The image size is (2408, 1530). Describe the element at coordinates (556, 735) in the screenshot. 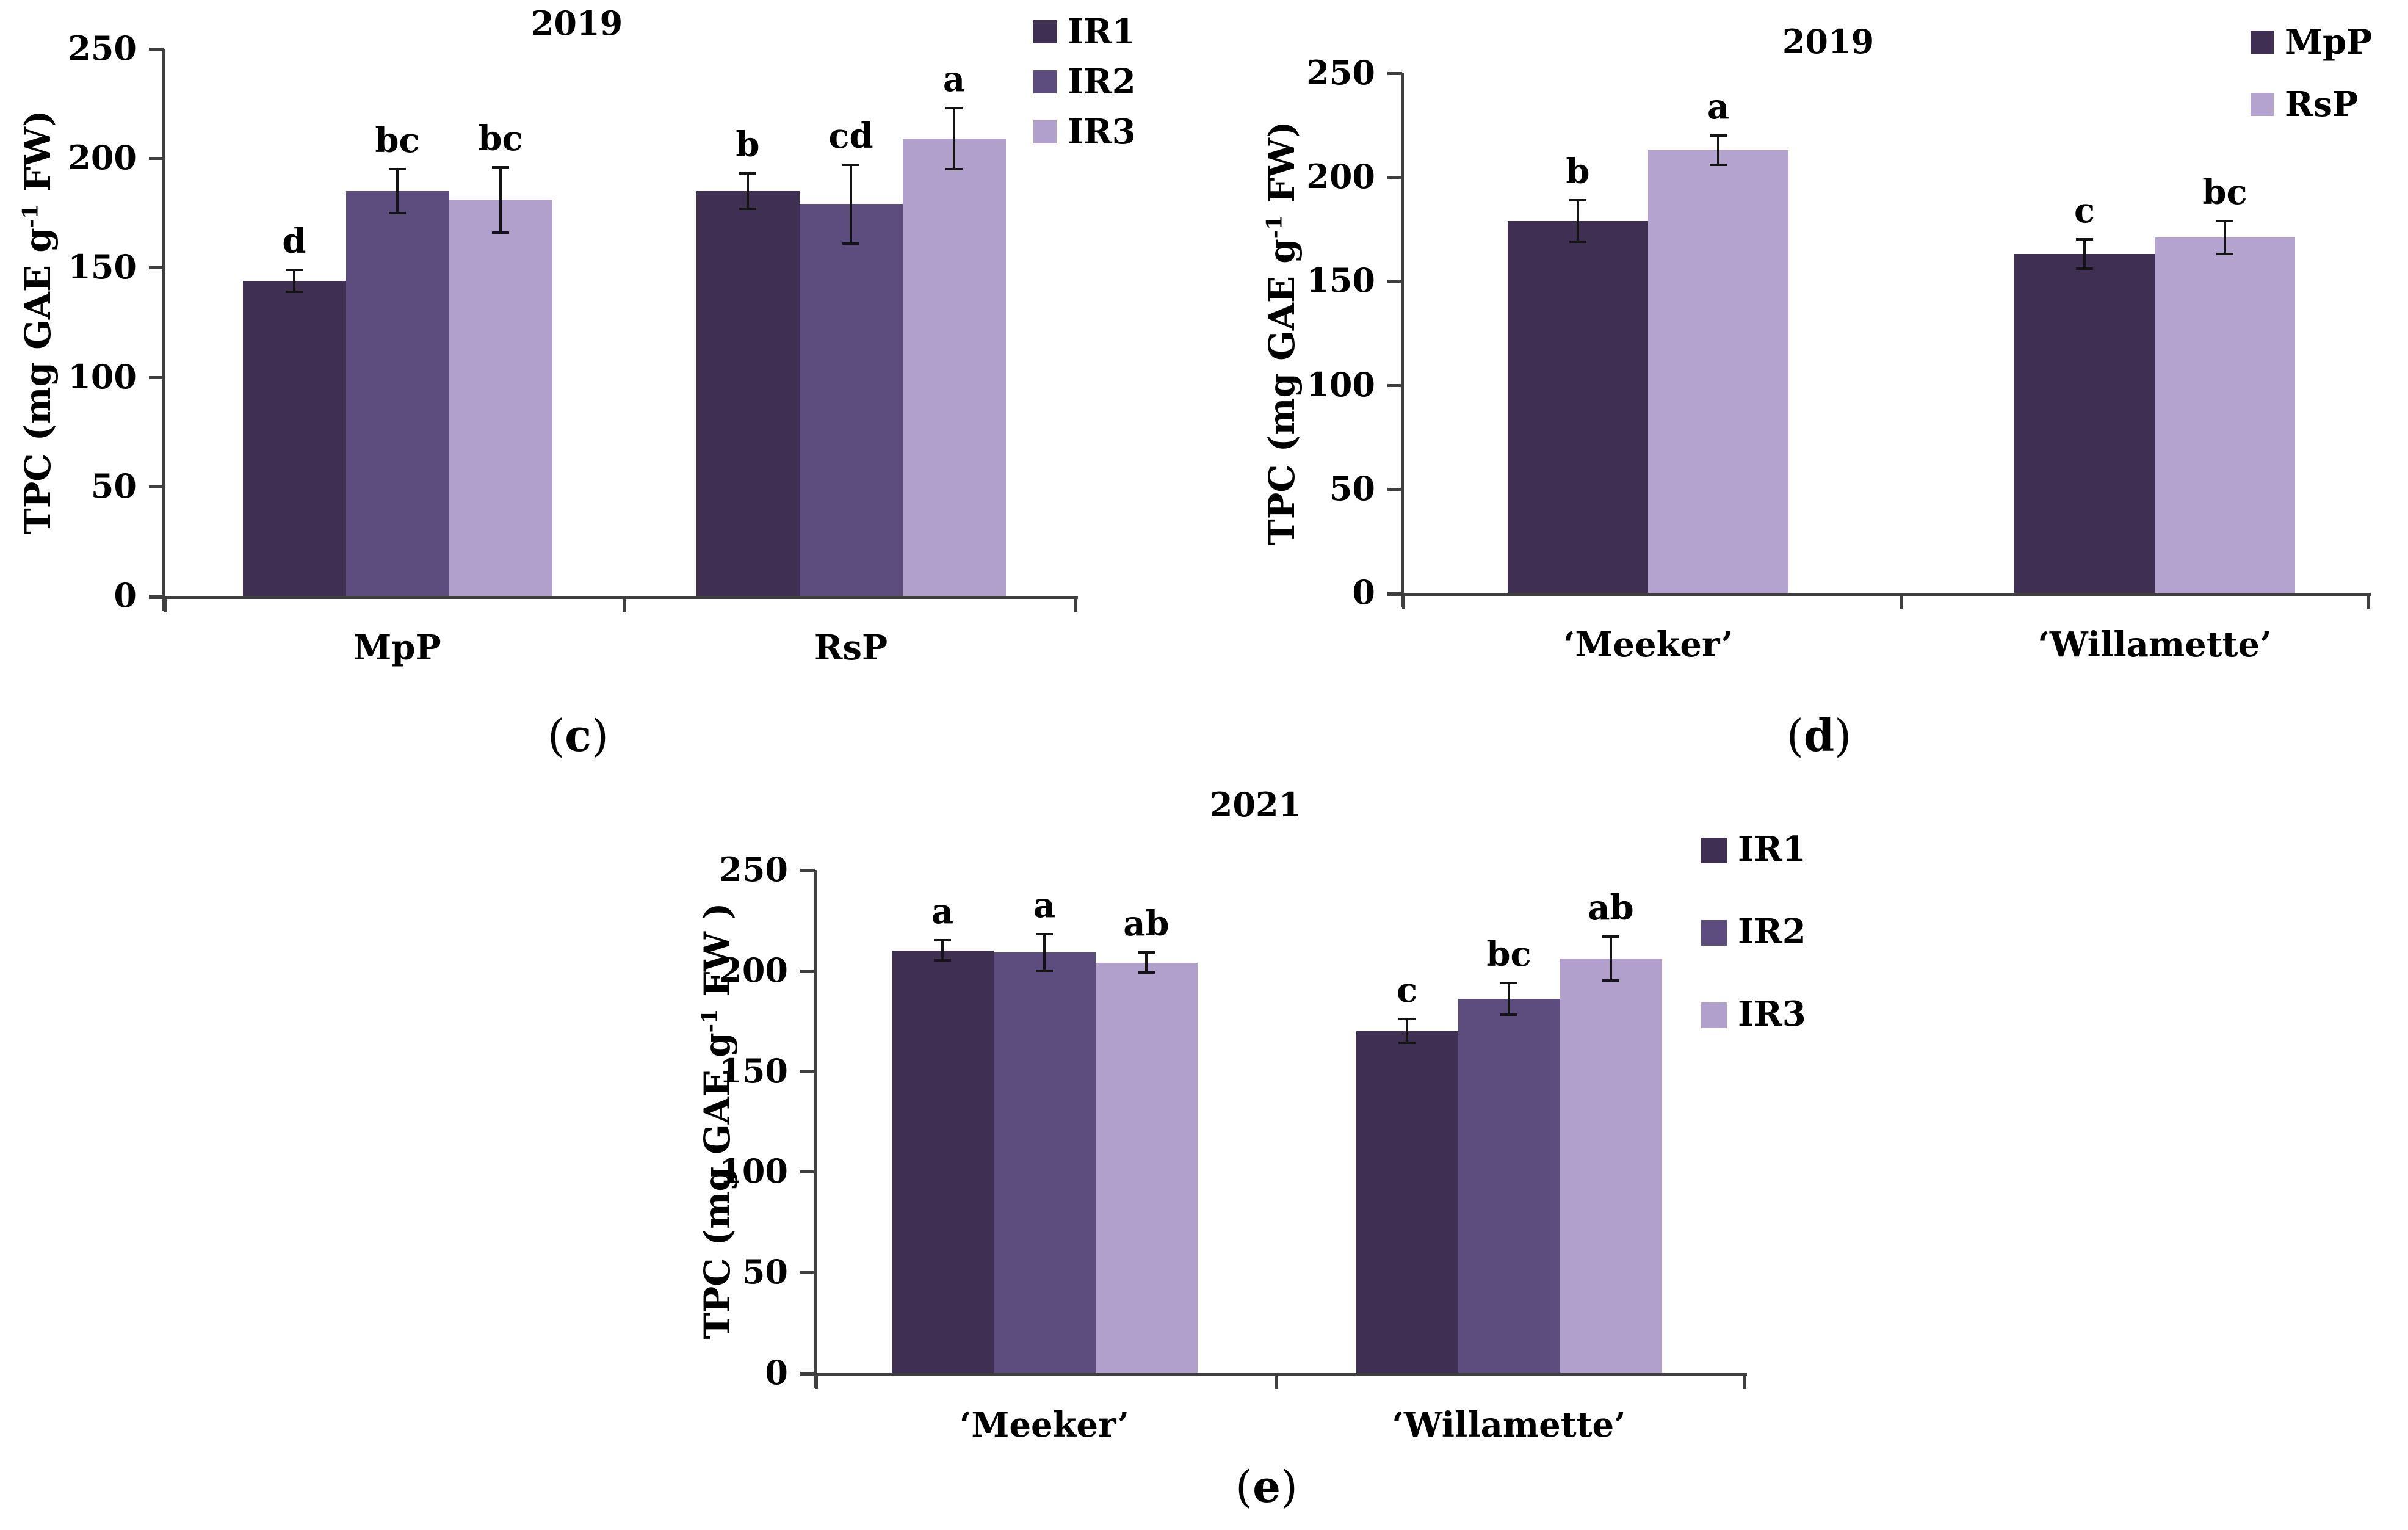

I see `caption-open-paren: (` at that location.